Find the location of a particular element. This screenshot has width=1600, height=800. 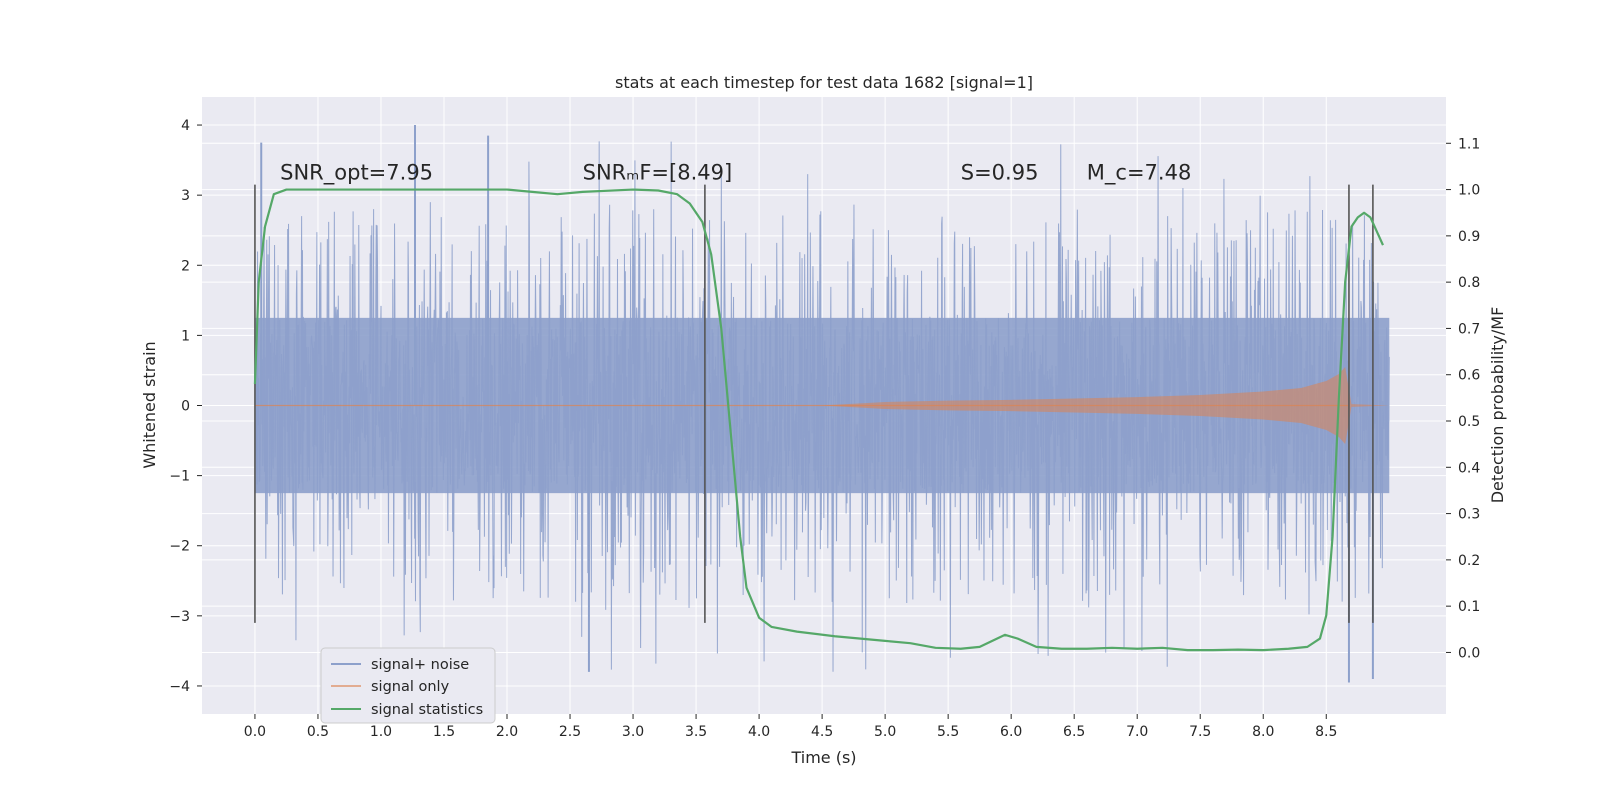

annotation-snr-opt: SNR_opt=7.95 is located at coordinates (356, 173).